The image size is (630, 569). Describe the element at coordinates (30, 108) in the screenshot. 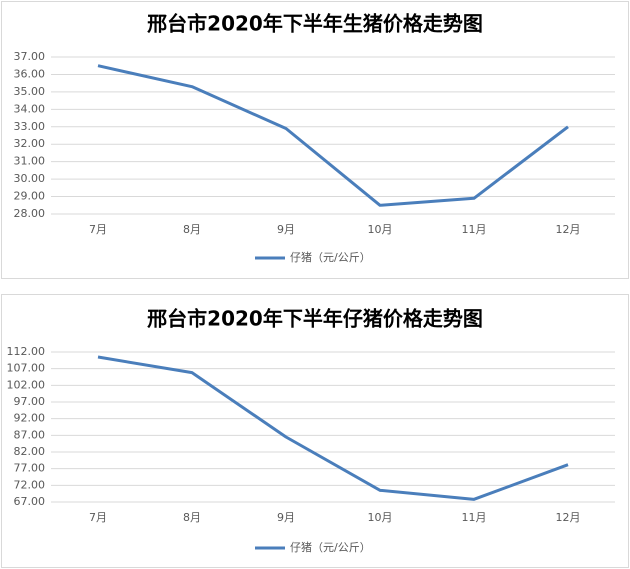

I see `y-tick-label: 34.00` at that location.